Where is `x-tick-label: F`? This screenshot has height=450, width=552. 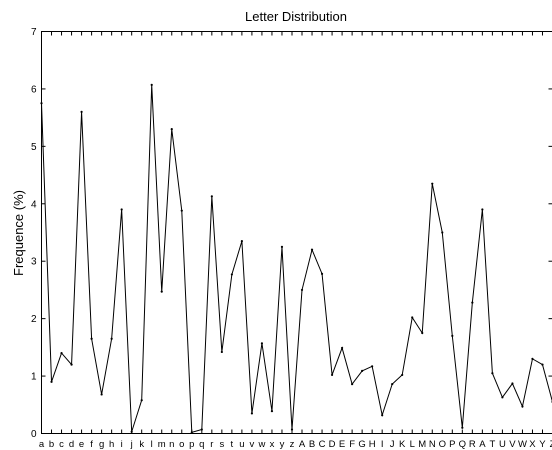 x-tick-label: F is located at coordinates (352, 444).